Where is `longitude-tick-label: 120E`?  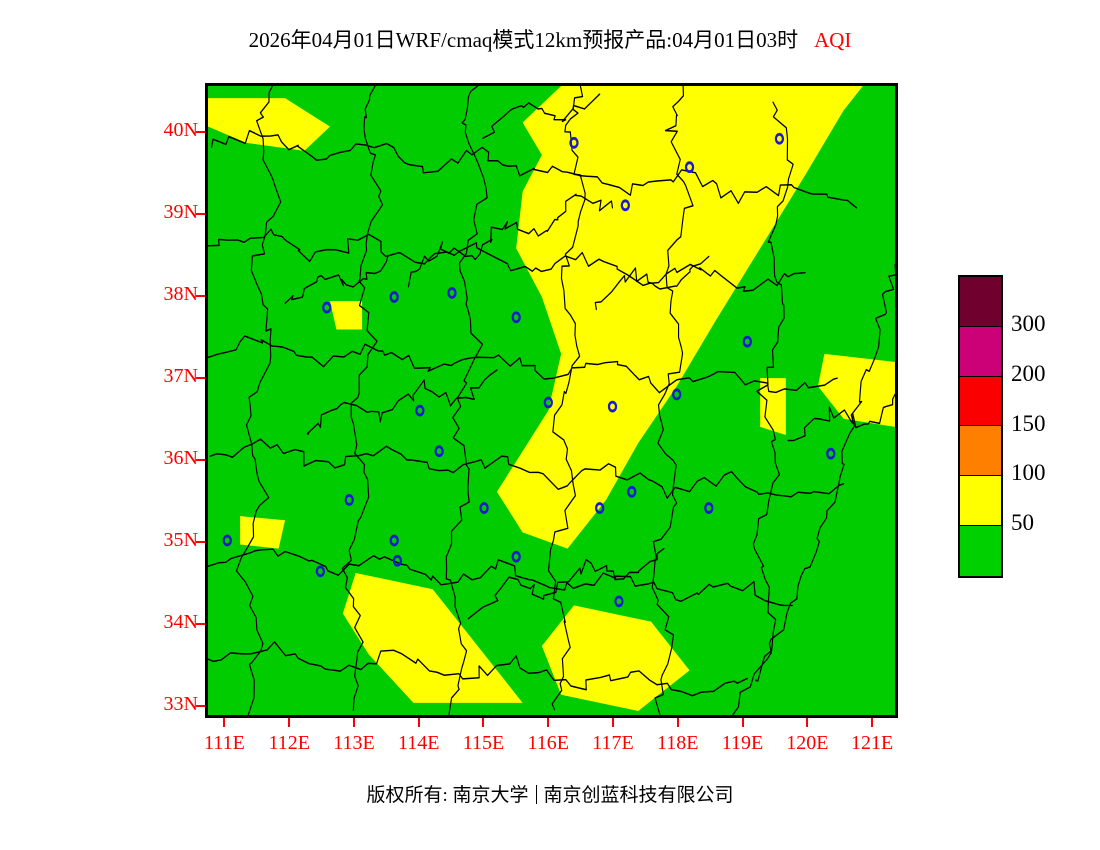 longitude-tick-label: 120E is located at coordinates (807, 743).